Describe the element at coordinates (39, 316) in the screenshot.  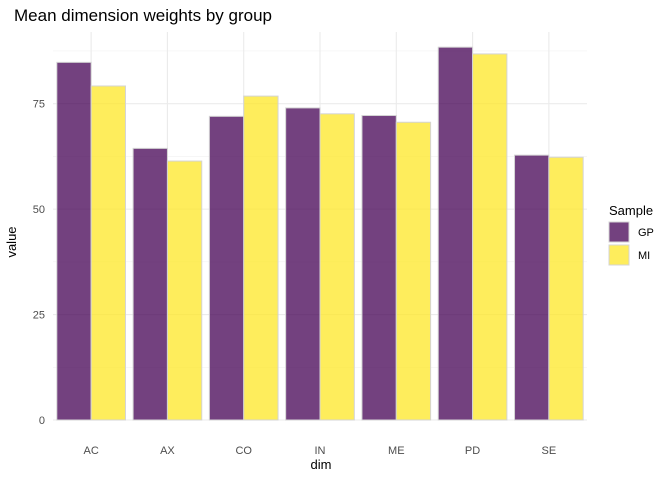
I see `y-tick-label: 25` at that location.